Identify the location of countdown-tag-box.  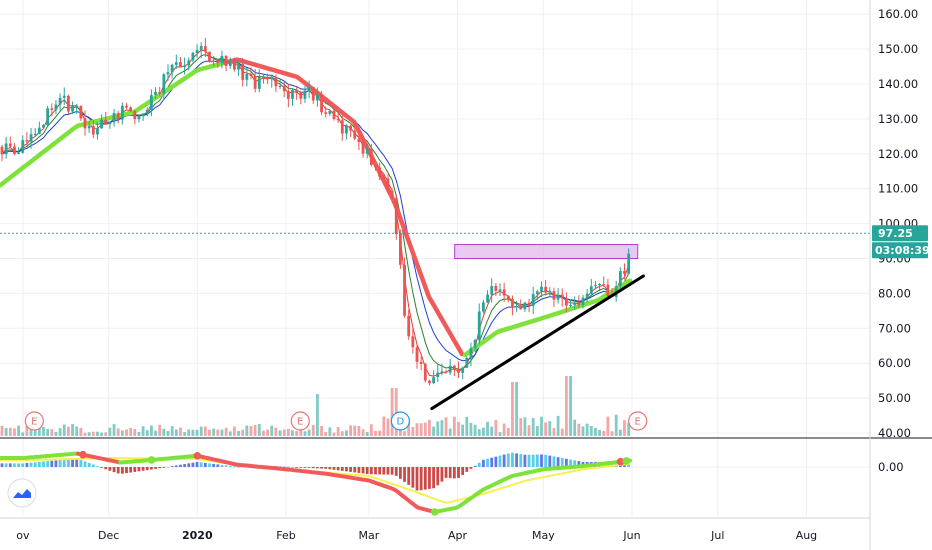
(900, 250).